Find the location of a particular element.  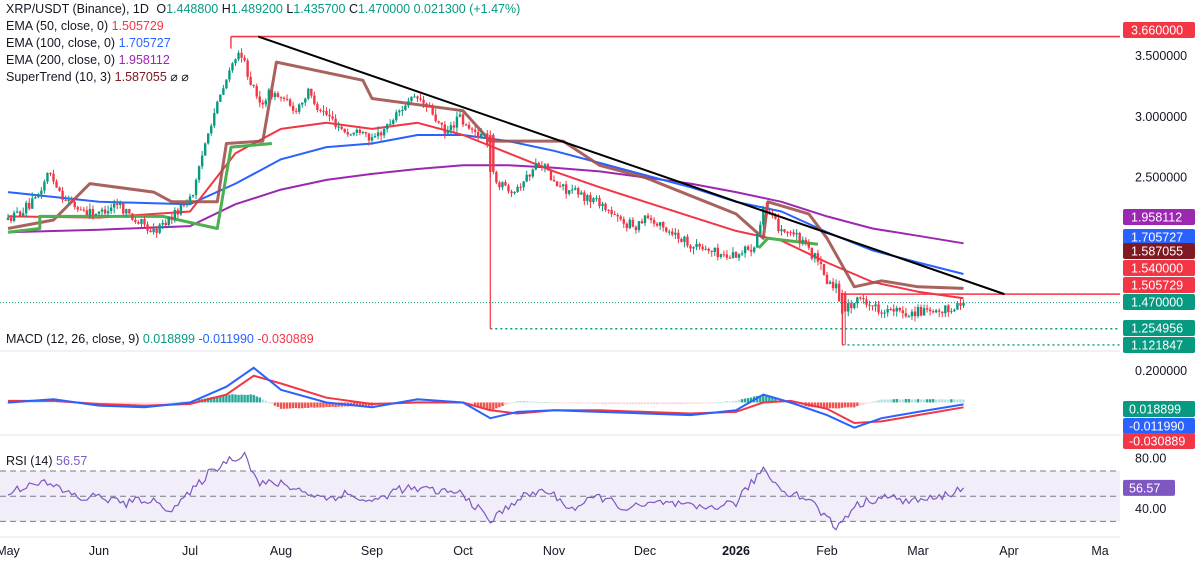

legend-ema50: EMA (50, close, 0) 1.505729 is located at coordinates (85, 26).